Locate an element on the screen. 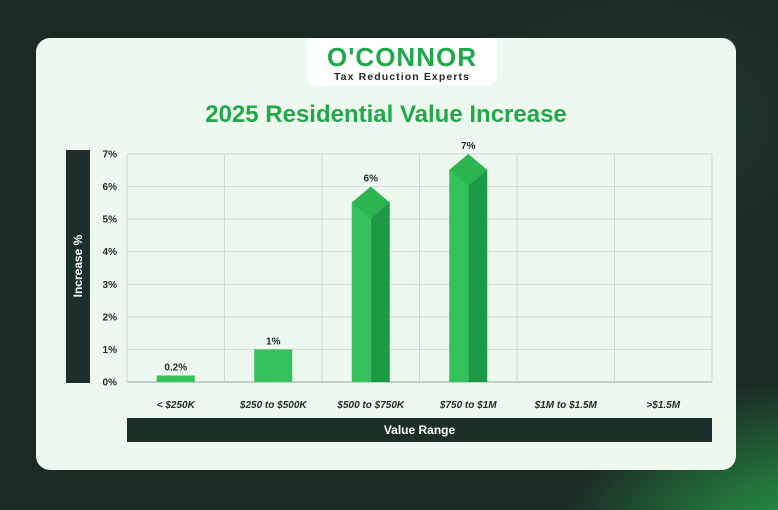 This screenshot has width=778, height=510. y-tick-label: 4% is located at coordinates (110, 252).